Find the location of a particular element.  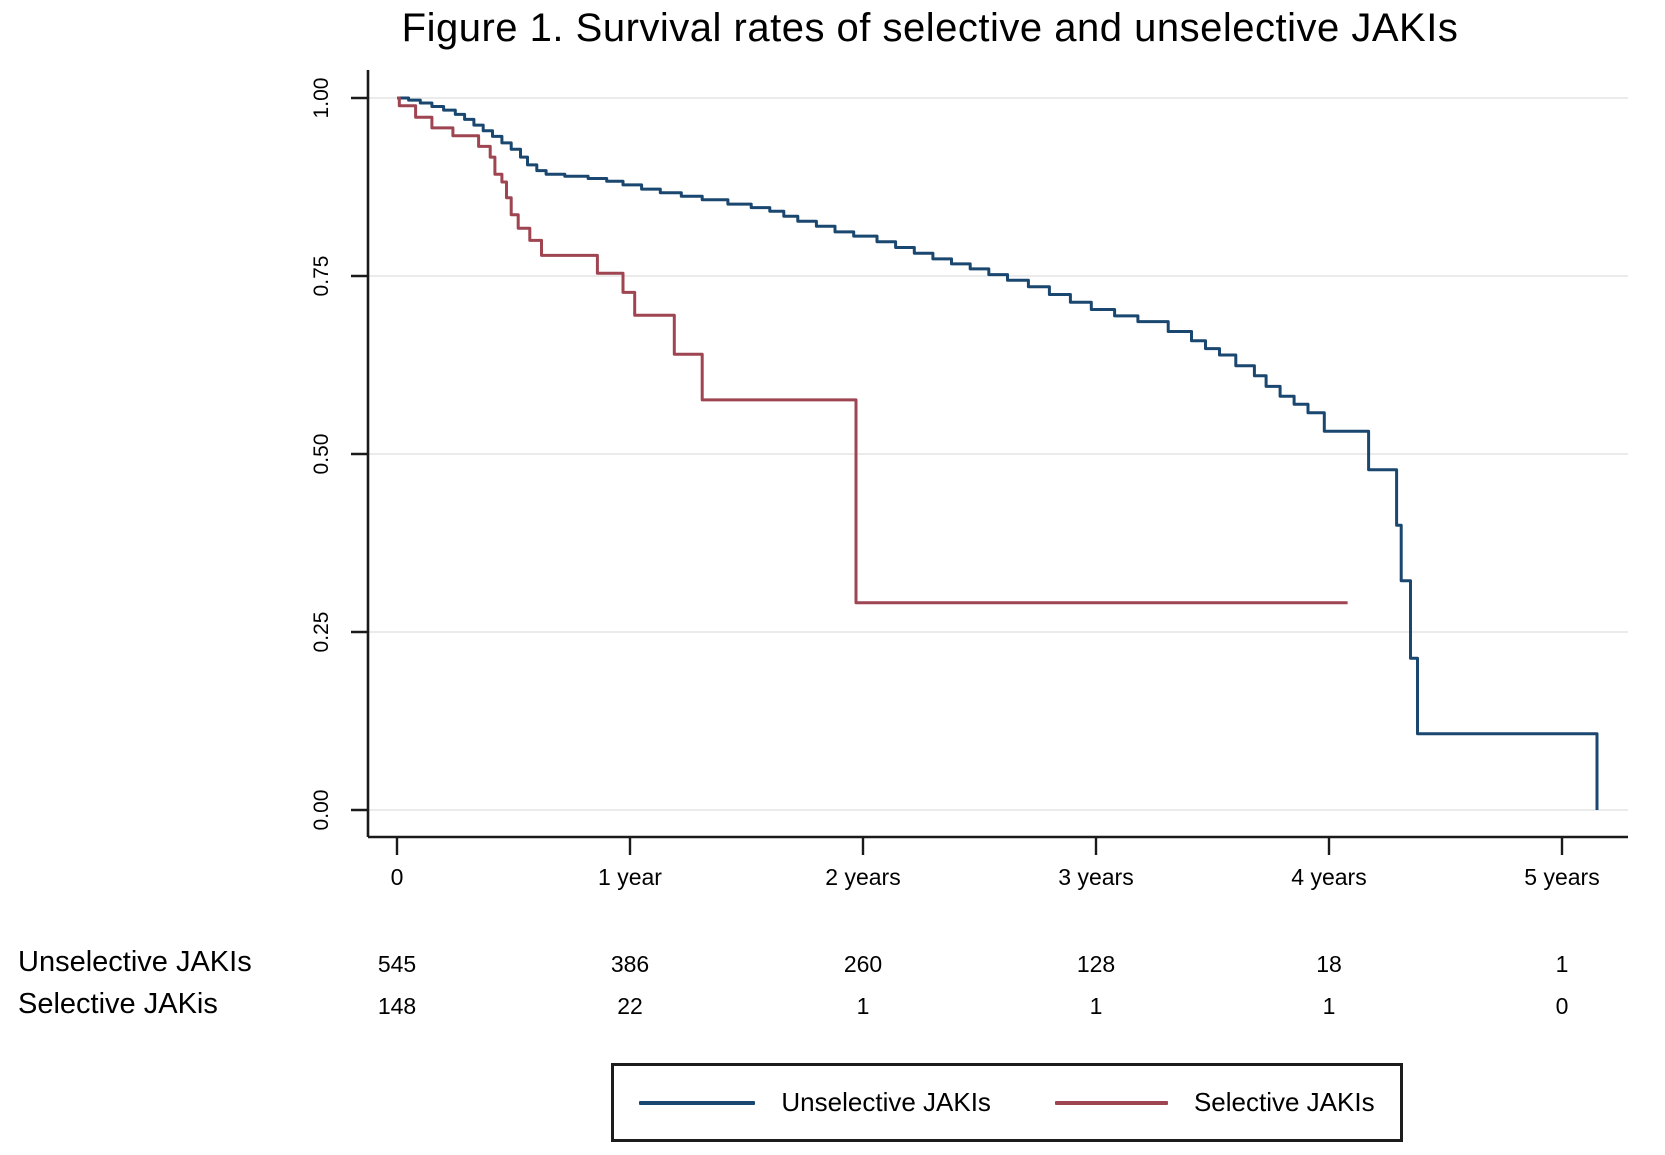

y-tick-label-100: 1.00 is located at coordinates (321, 98).